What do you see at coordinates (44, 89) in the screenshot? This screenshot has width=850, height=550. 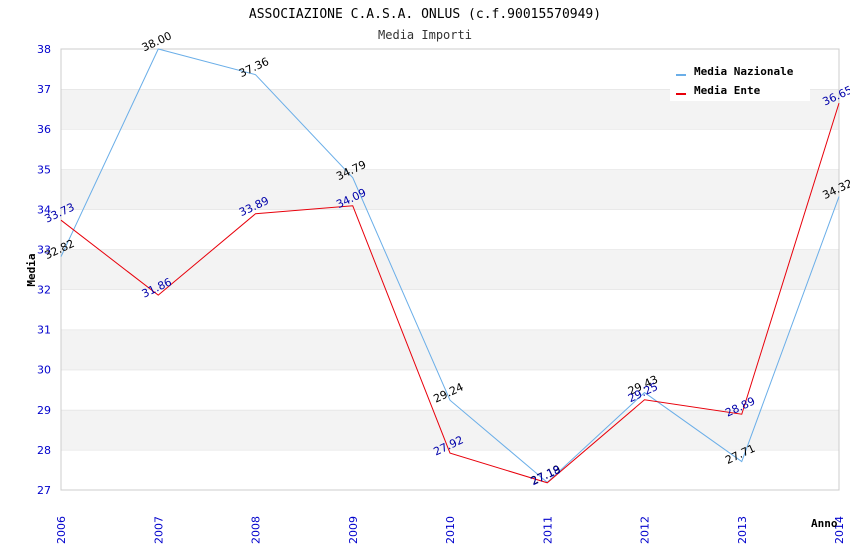 I see `y-tick-label: 37` at bounding box center [44, 89].